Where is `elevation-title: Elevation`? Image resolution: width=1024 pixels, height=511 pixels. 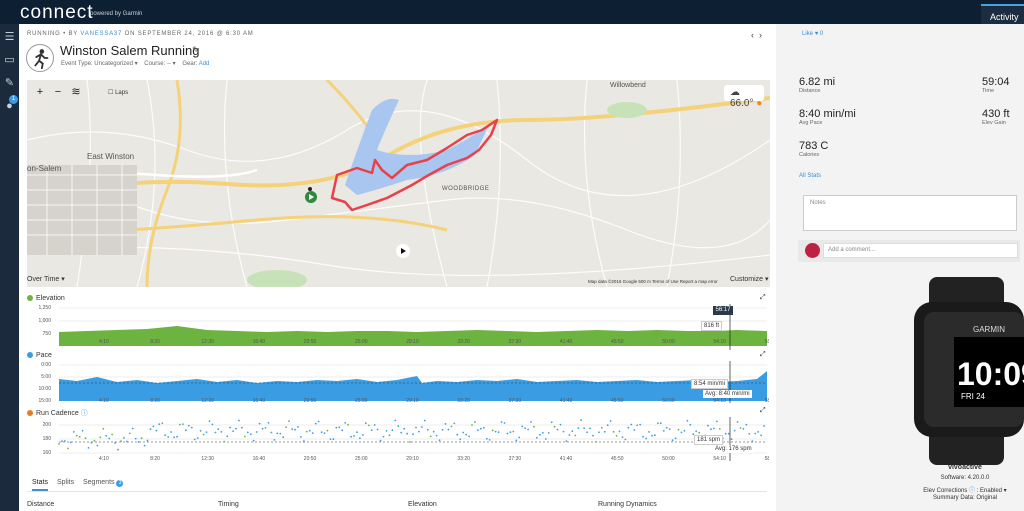
elevation-title: Elevation is located at coordinates (50, 298).